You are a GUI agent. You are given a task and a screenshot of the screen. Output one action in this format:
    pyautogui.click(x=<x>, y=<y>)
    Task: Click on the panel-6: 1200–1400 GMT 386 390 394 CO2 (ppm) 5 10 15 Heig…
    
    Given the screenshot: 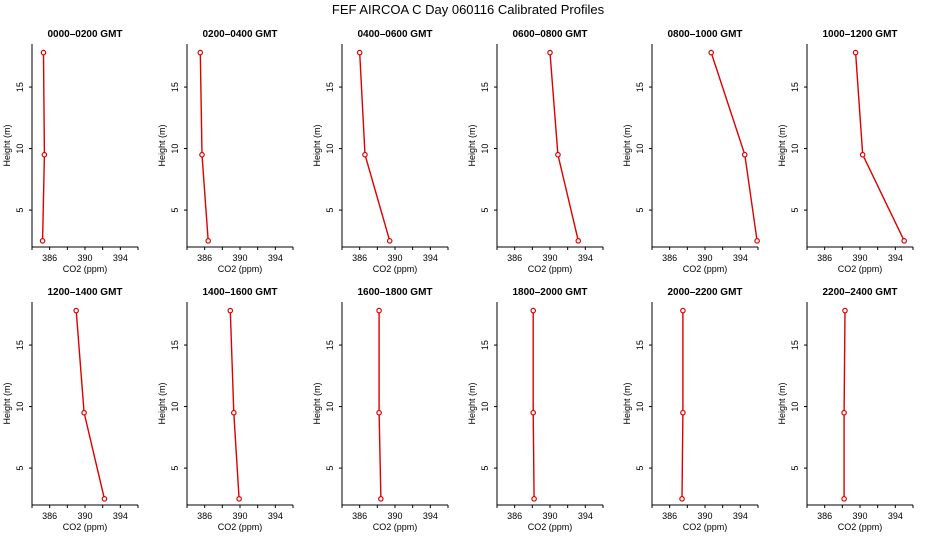 What is the action you would take?
    pyautogui.click(x=70, y=409)
    